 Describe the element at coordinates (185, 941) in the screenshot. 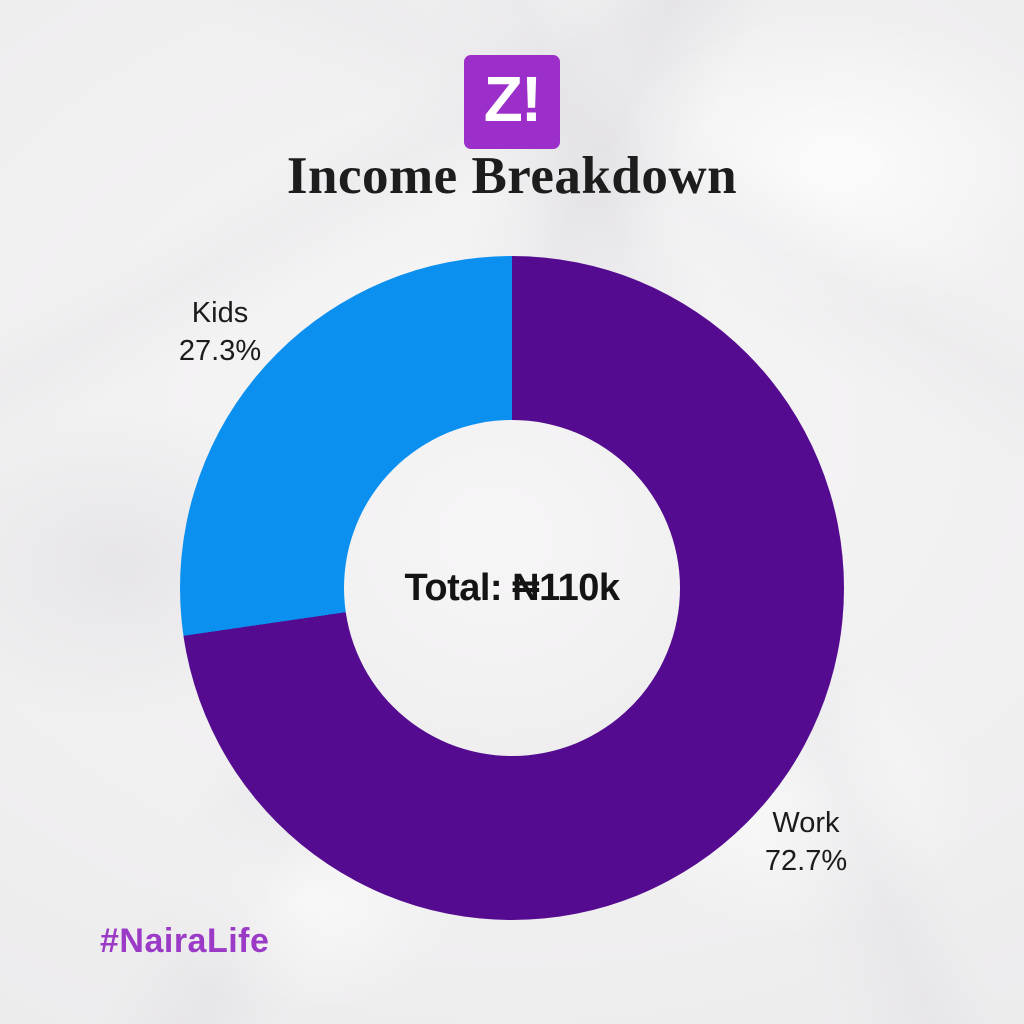

I see `hashtag-nairalife: #NairaLife` at that location.